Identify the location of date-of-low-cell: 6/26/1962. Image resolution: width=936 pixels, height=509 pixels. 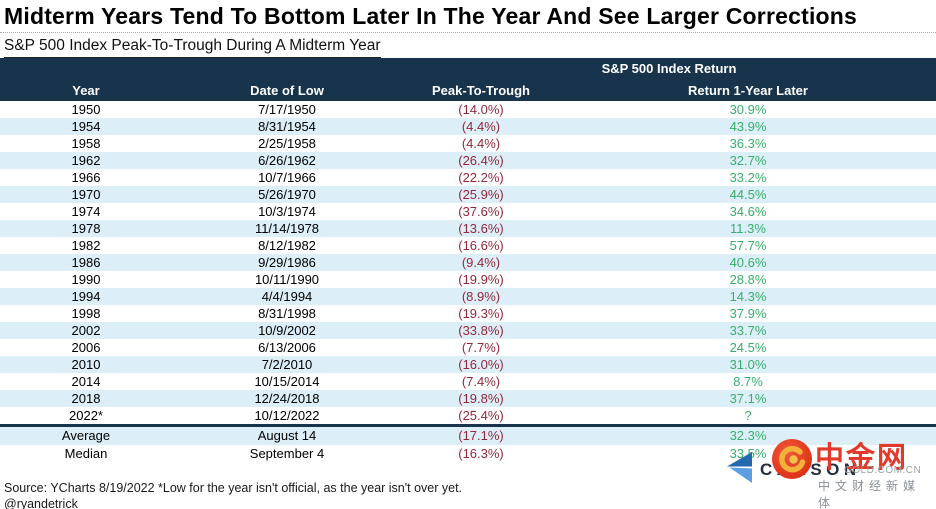
(287, 160).